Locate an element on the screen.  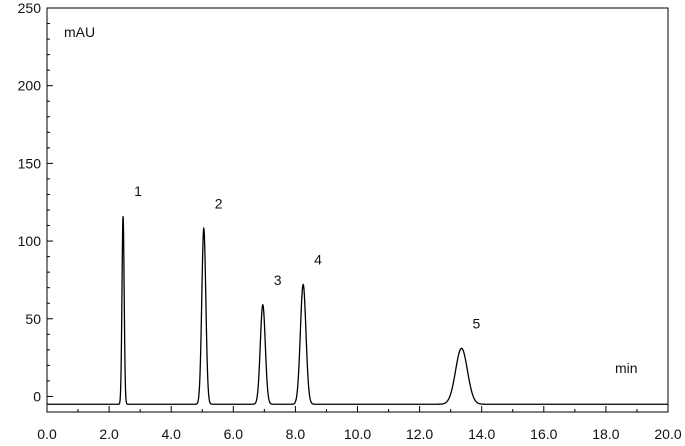
x-axis-unit-label: min is located at coordinates (626, 368).